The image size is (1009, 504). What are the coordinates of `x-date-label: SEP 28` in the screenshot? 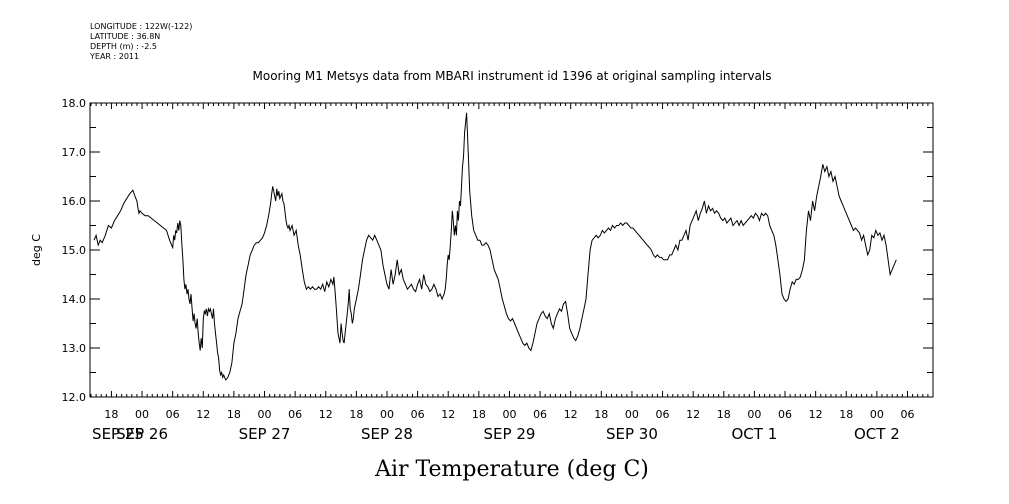 It's located at (387, 434).